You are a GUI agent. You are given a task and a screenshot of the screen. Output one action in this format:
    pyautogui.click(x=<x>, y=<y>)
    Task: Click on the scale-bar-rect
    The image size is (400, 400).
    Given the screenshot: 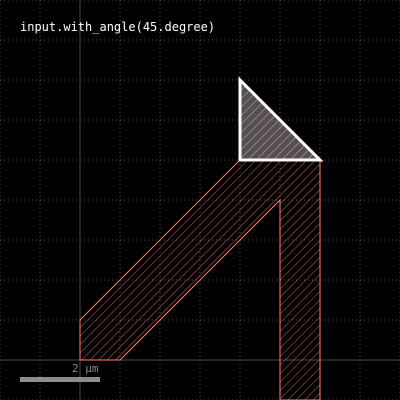 What is the action you would take?
    pyautogui.click(x=60, y=379)
    